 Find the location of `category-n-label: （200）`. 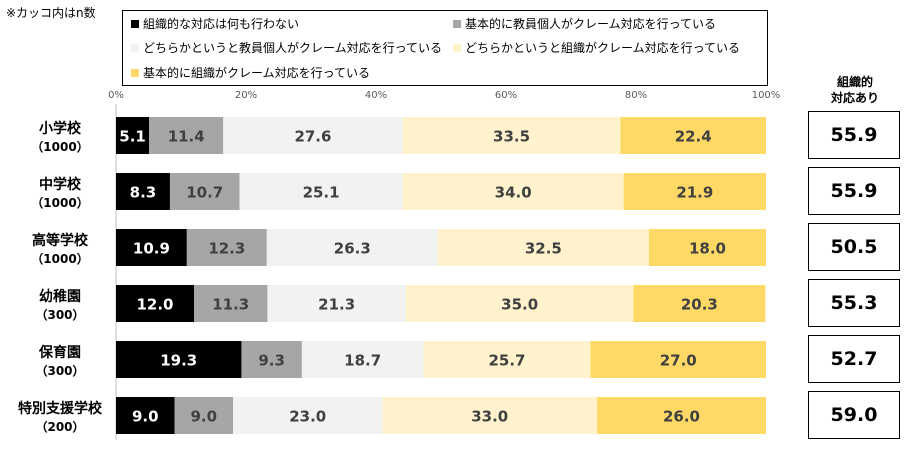

category-n-label: （200） is located at coordinates (59, 426).